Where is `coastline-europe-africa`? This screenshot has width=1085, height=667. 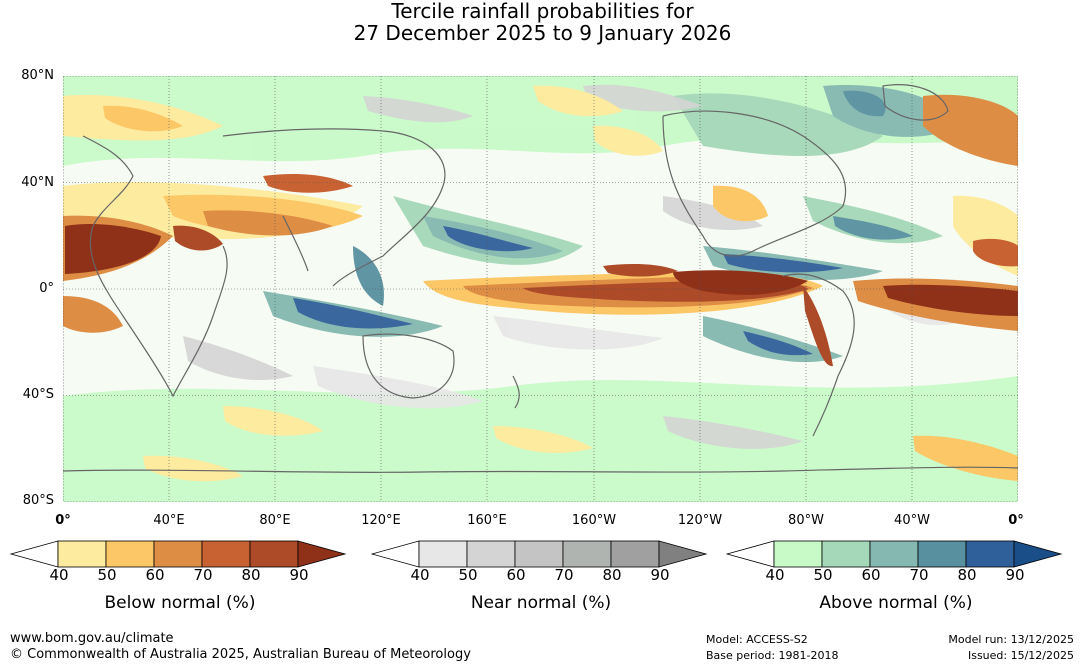
coastline-europe-africa is located at coordinates (155, 266).